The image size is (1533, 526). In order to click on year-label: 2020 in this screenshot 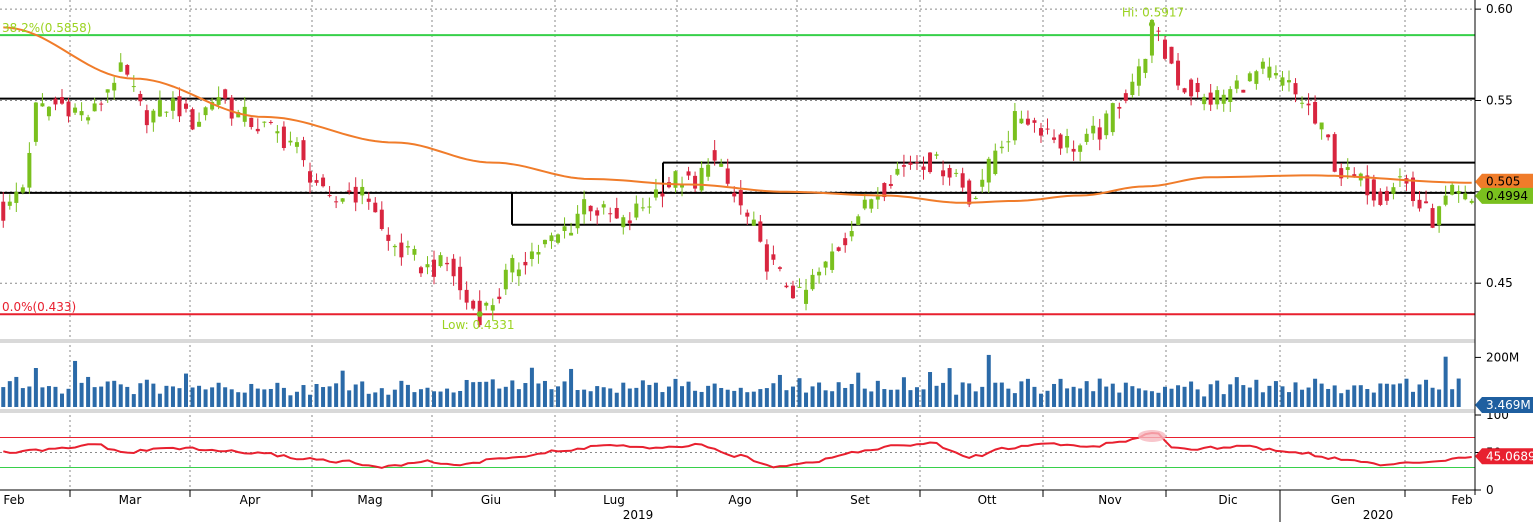, I will do `click(1378, 515)`.